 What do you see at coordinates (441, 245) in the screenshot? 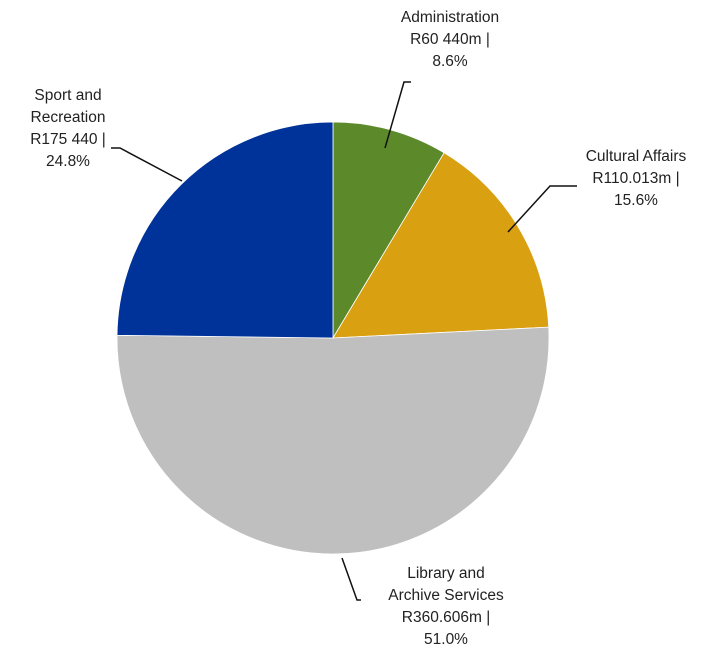
I see `pie-slice-cultural-affairs` at bounding box center [441, 245].